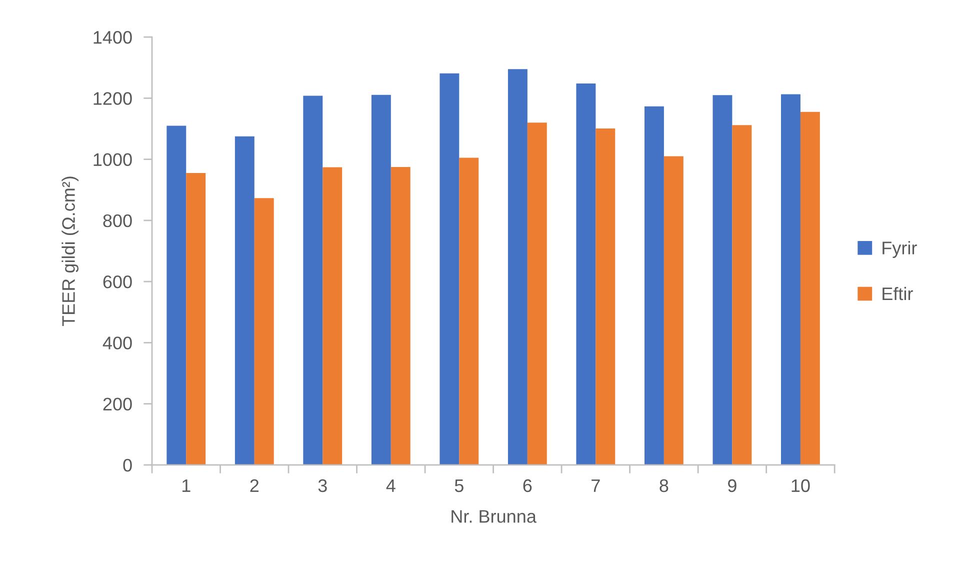 This screenshot has width=956, height=579. Describe the element at coordinates (494, 516) in the screenshot. I see `x-axis-title: Nr. Brunna` at that location.